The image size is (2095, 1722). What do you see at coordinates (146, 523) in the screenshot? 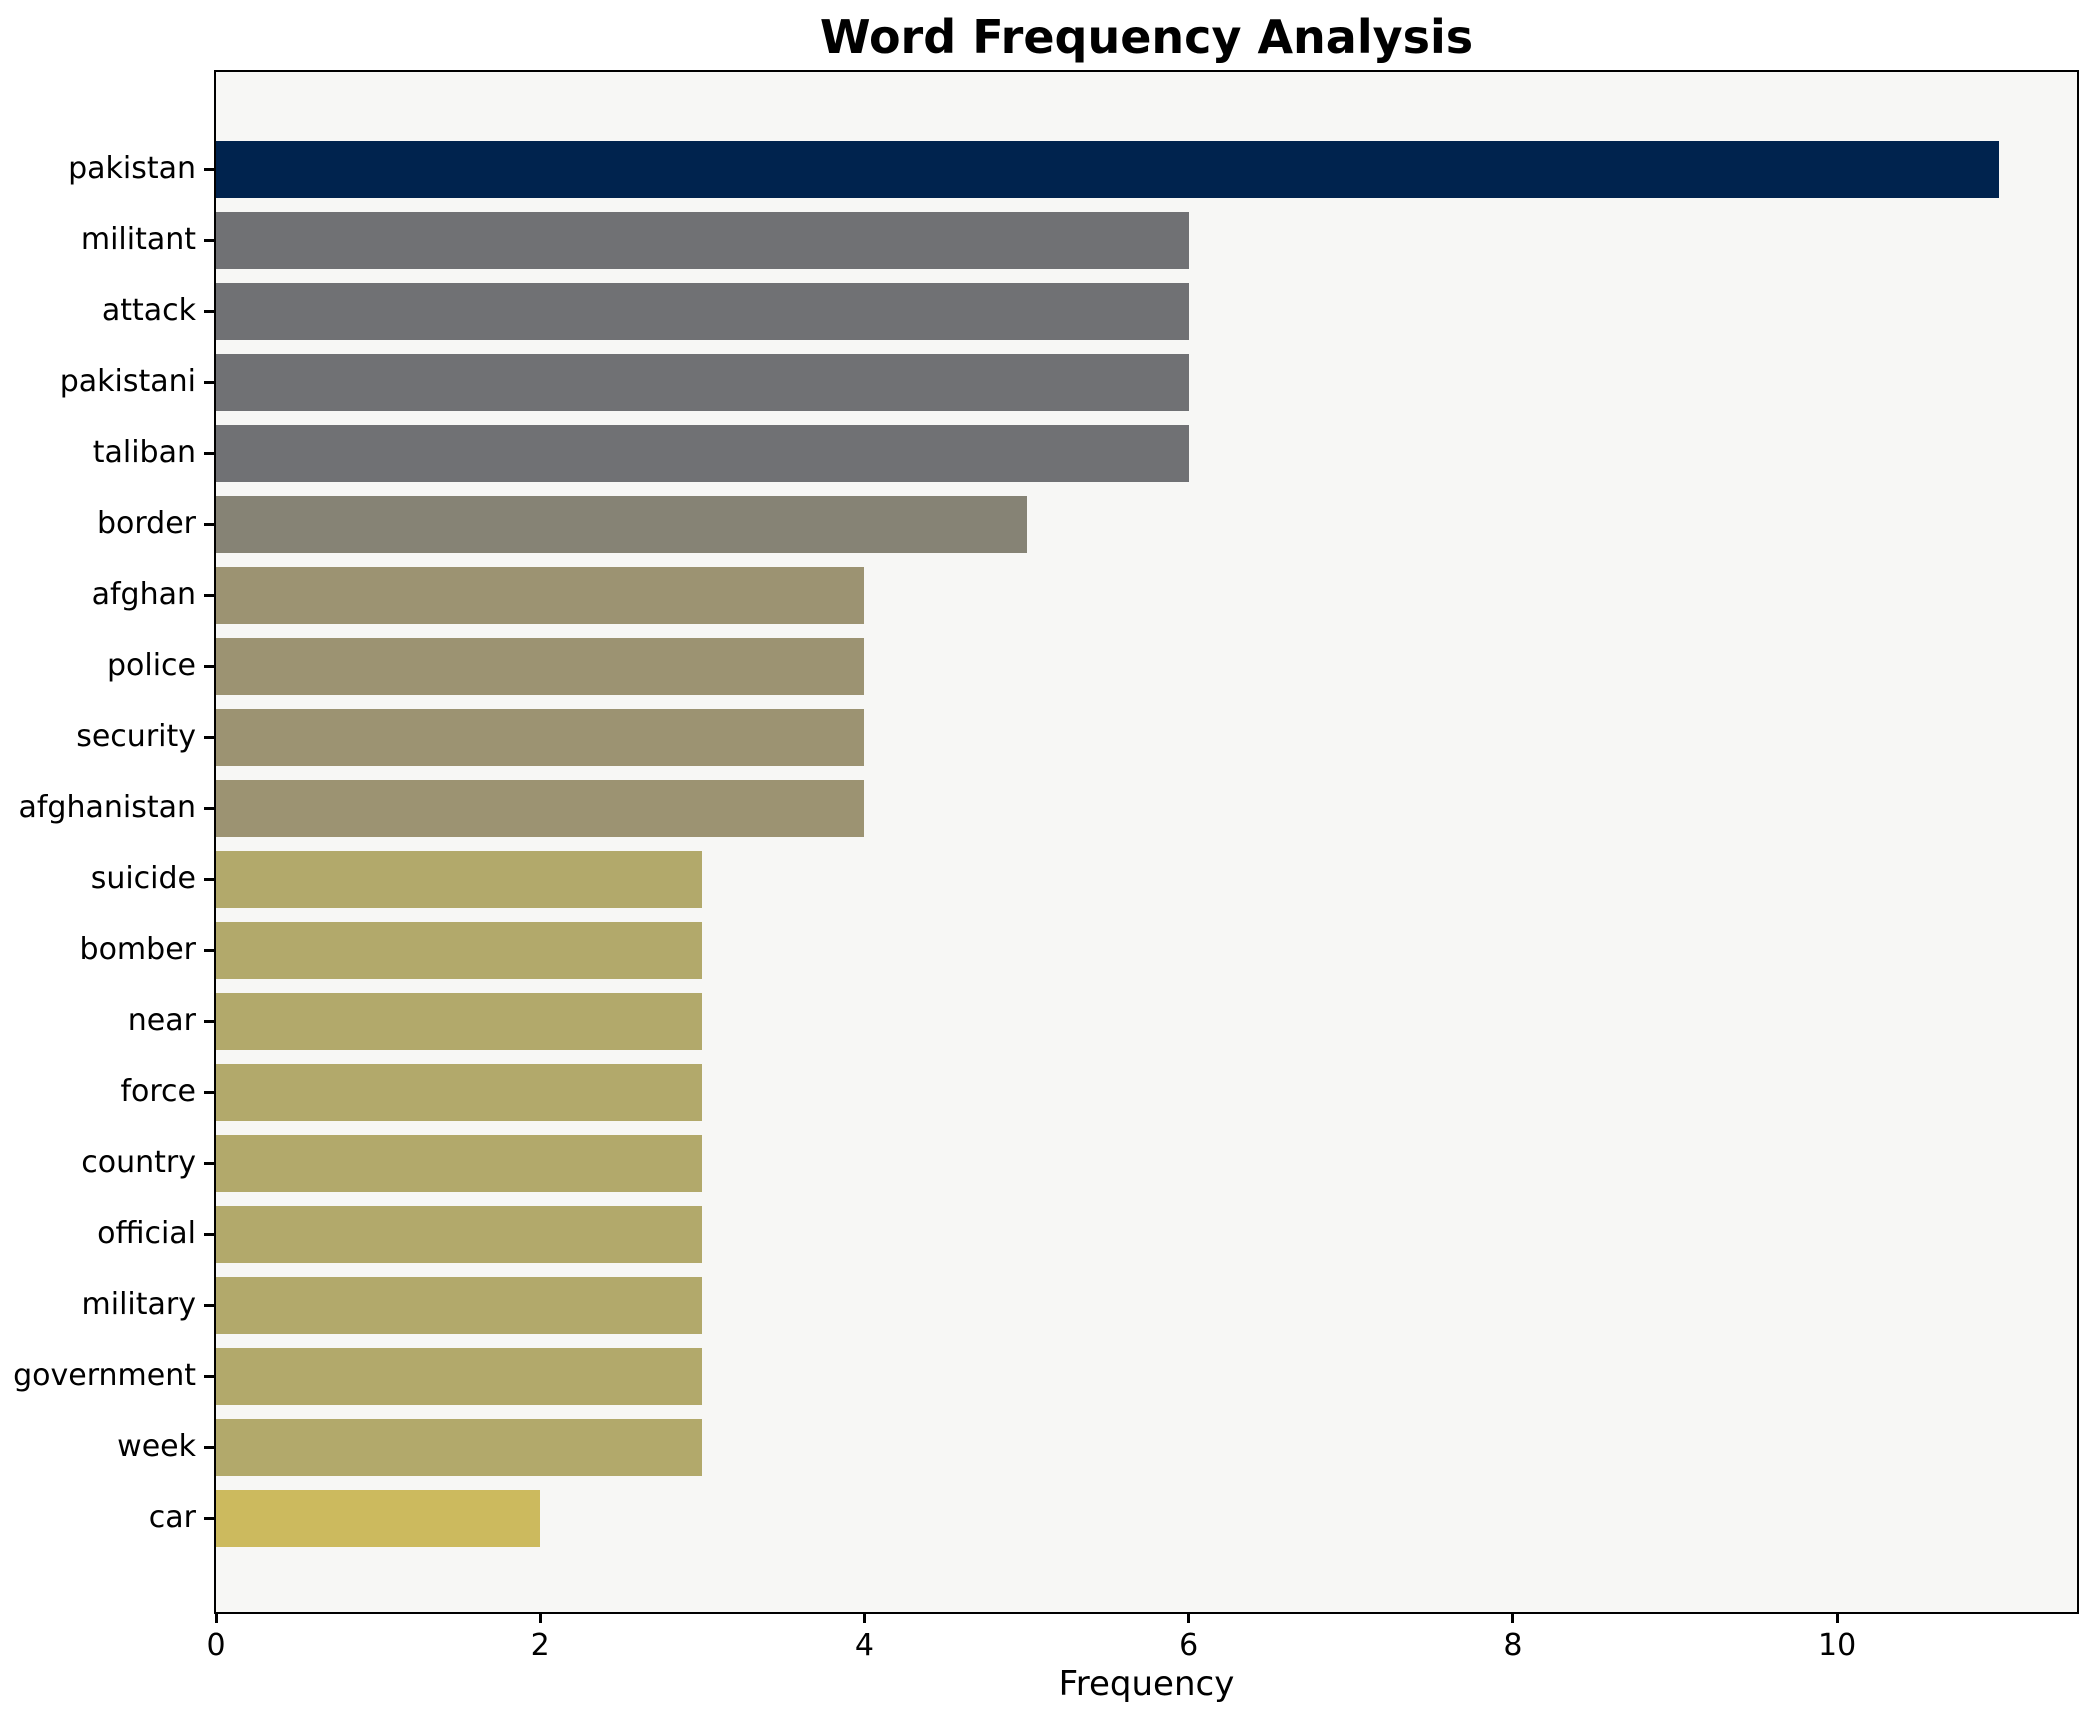
I see `y-tick-label-border: border` at bounding box center [146, 523].